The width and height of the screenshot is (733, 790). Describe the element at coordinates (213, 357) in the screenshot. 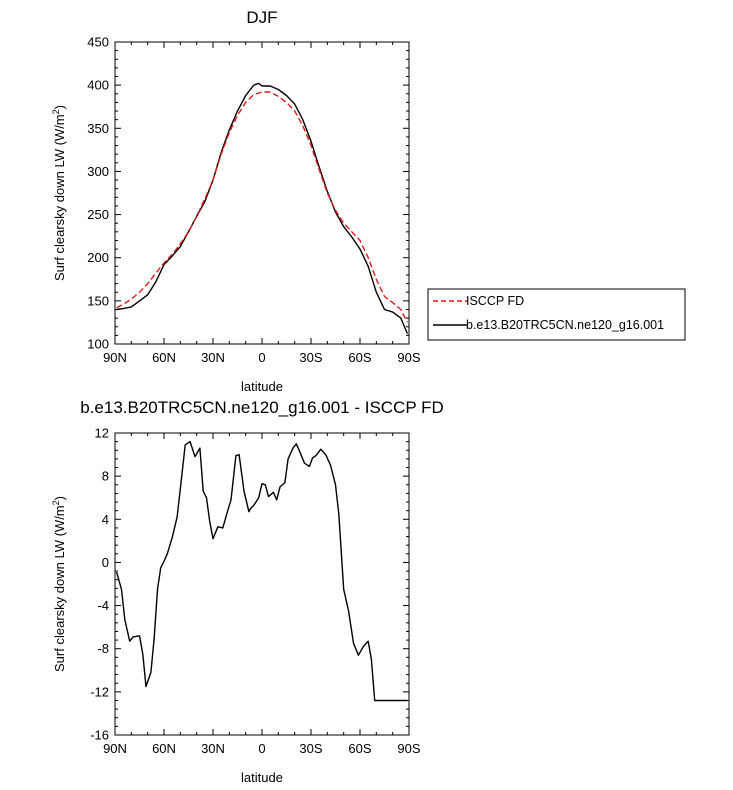

I see `top-x-tick-label: 30N` at that location.